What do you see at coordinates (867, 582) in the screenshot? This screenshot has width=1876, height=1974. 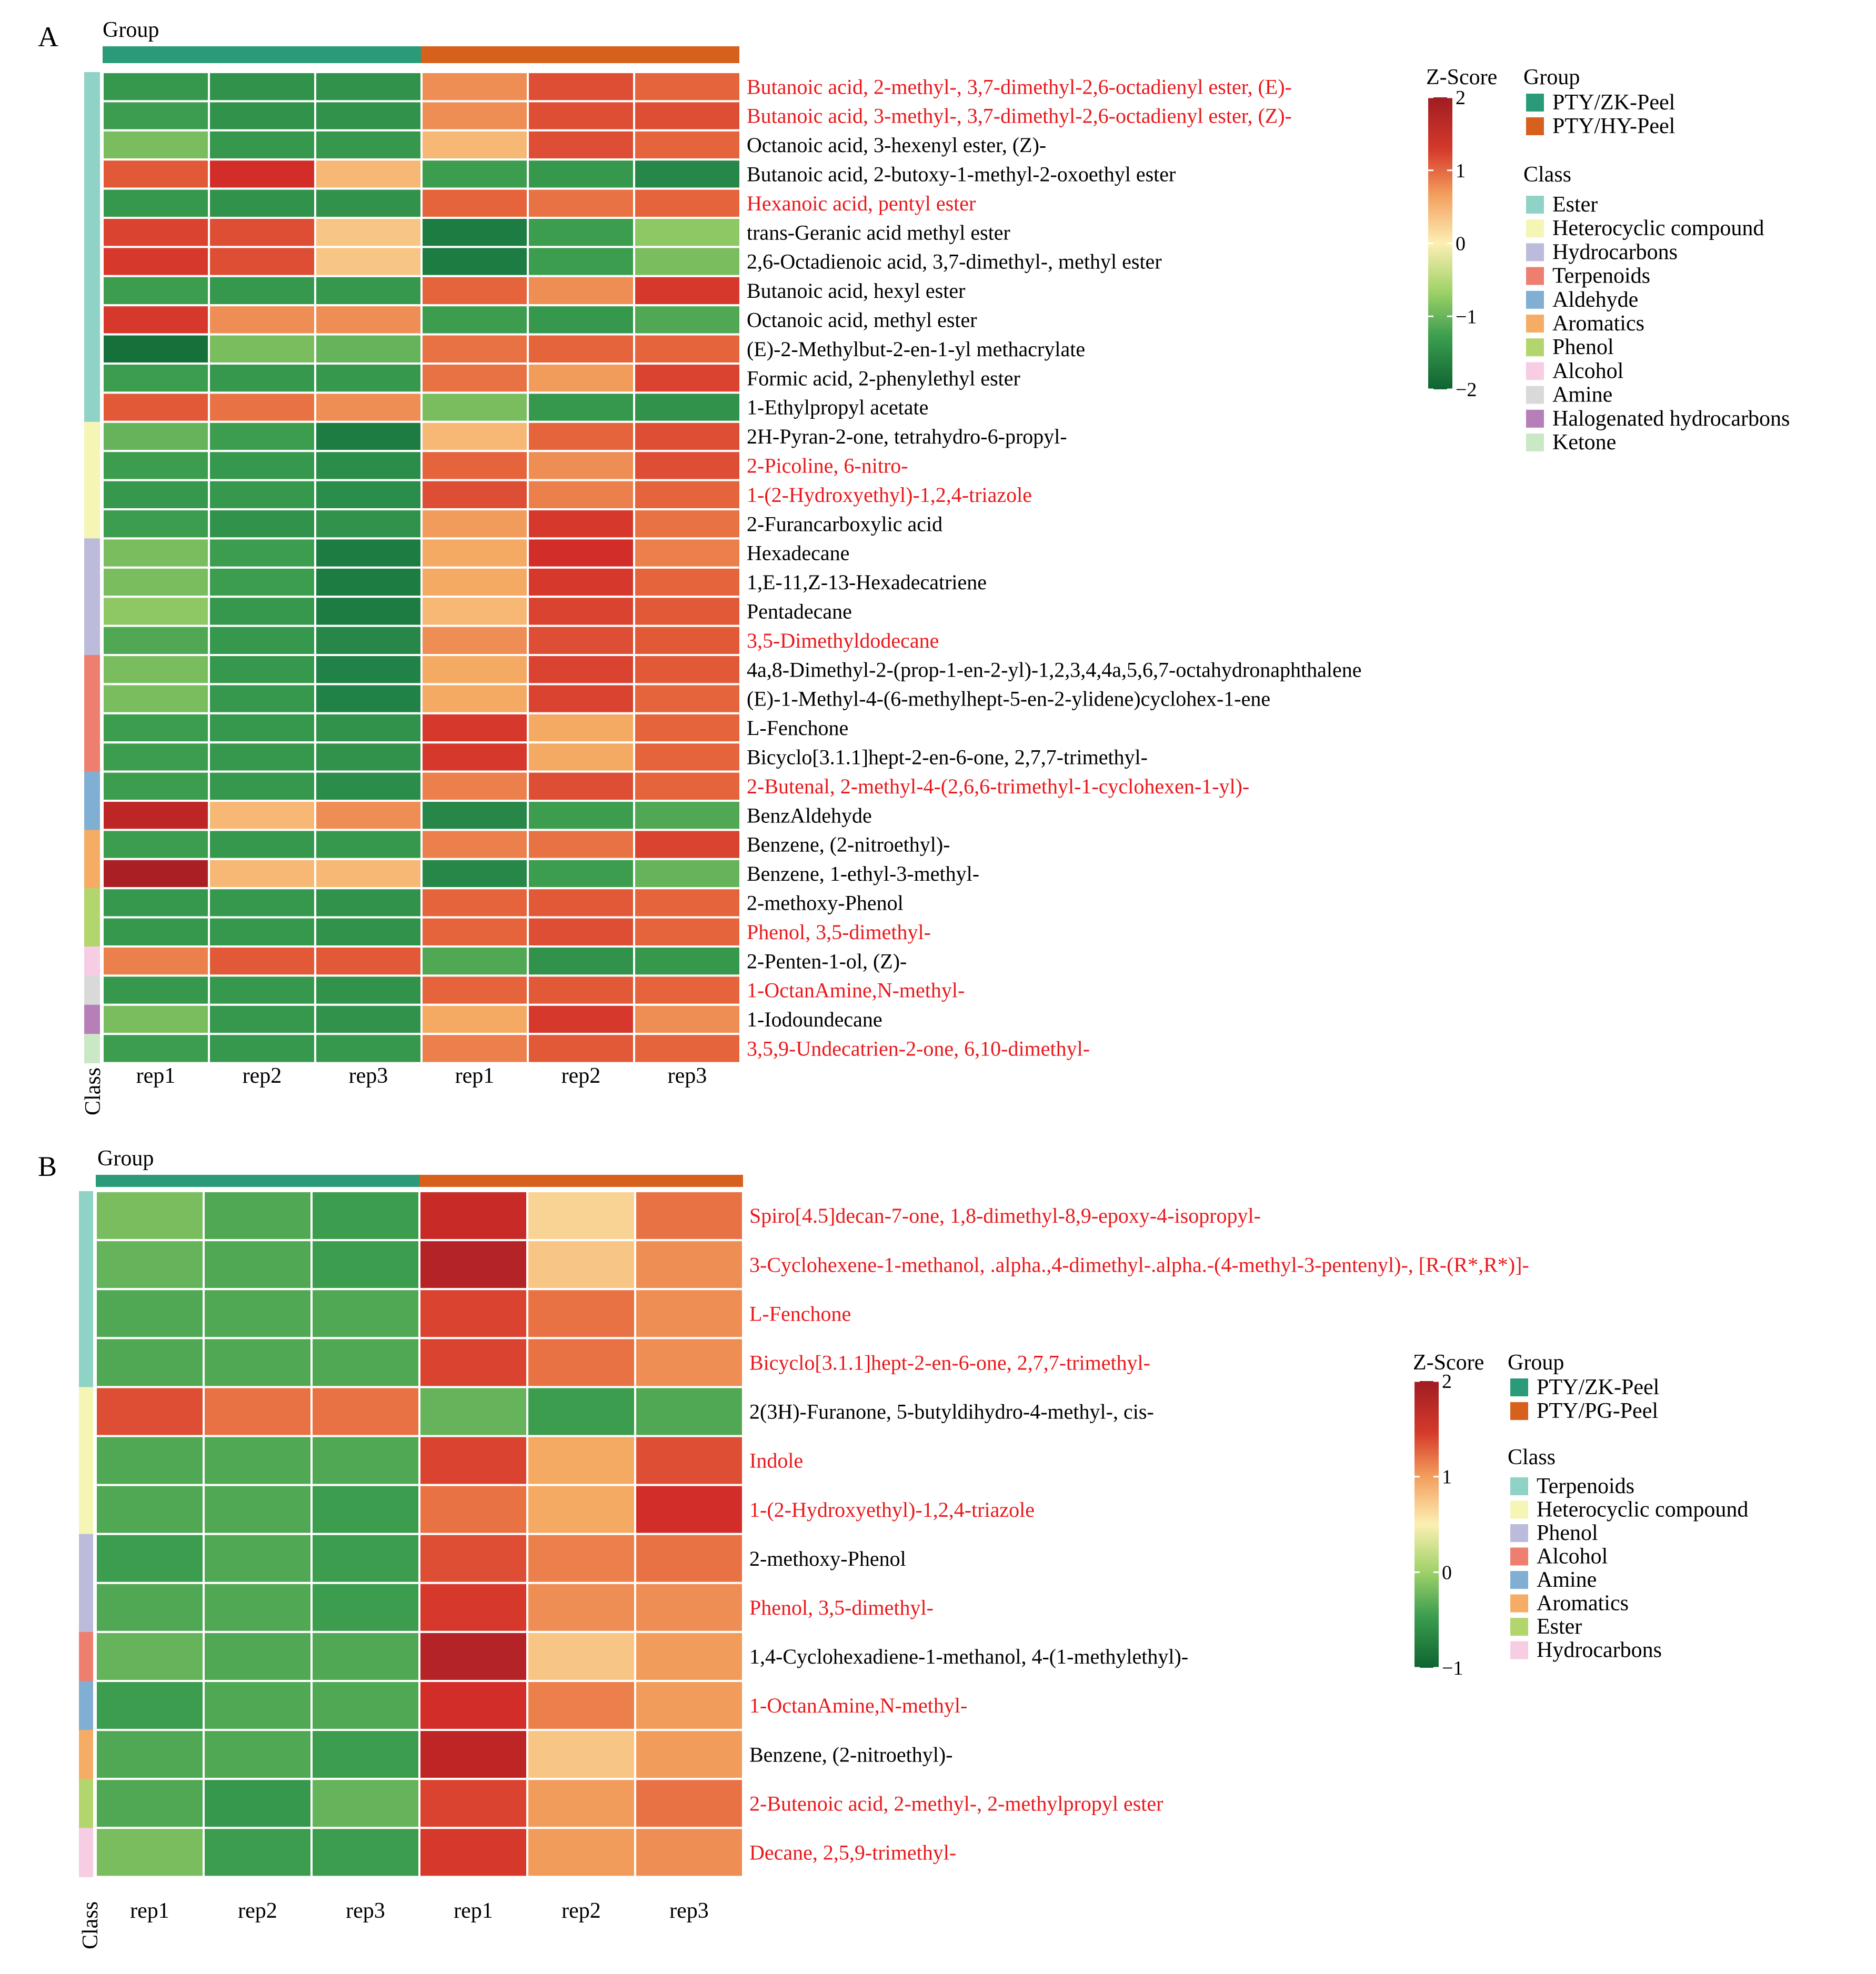 I see `row-label: 1,E-11,Z-13-Hexadecatriene` at bounding box center [867, 582].